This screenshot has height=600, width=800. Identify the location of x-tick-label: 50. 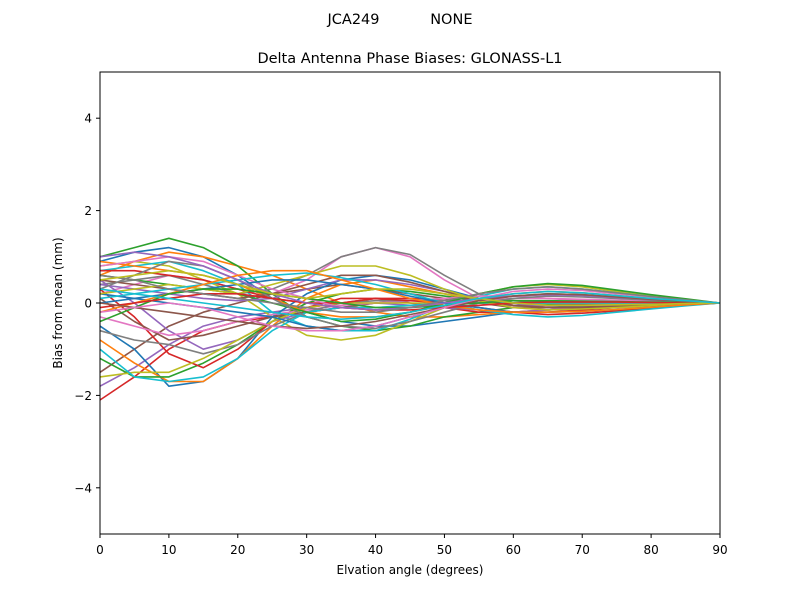
(444, 550).